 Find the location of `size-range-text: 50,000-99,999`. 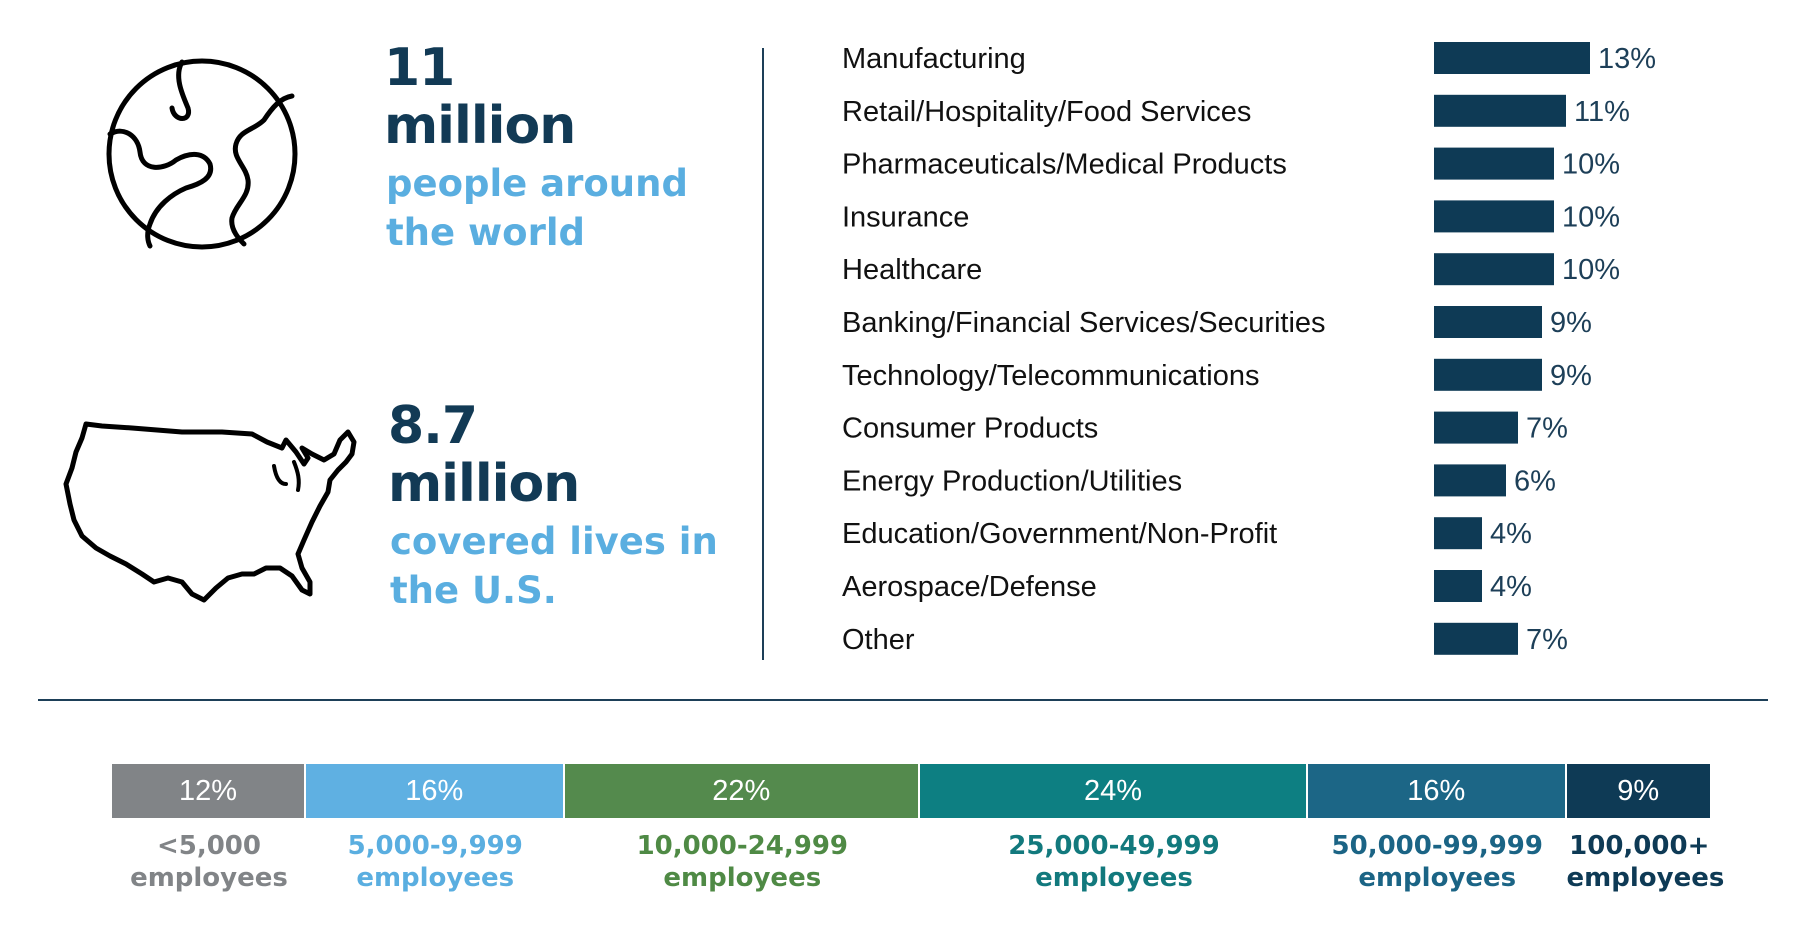

size-range-text: 50,000-99,999 is located at coordinates (1437, 846).